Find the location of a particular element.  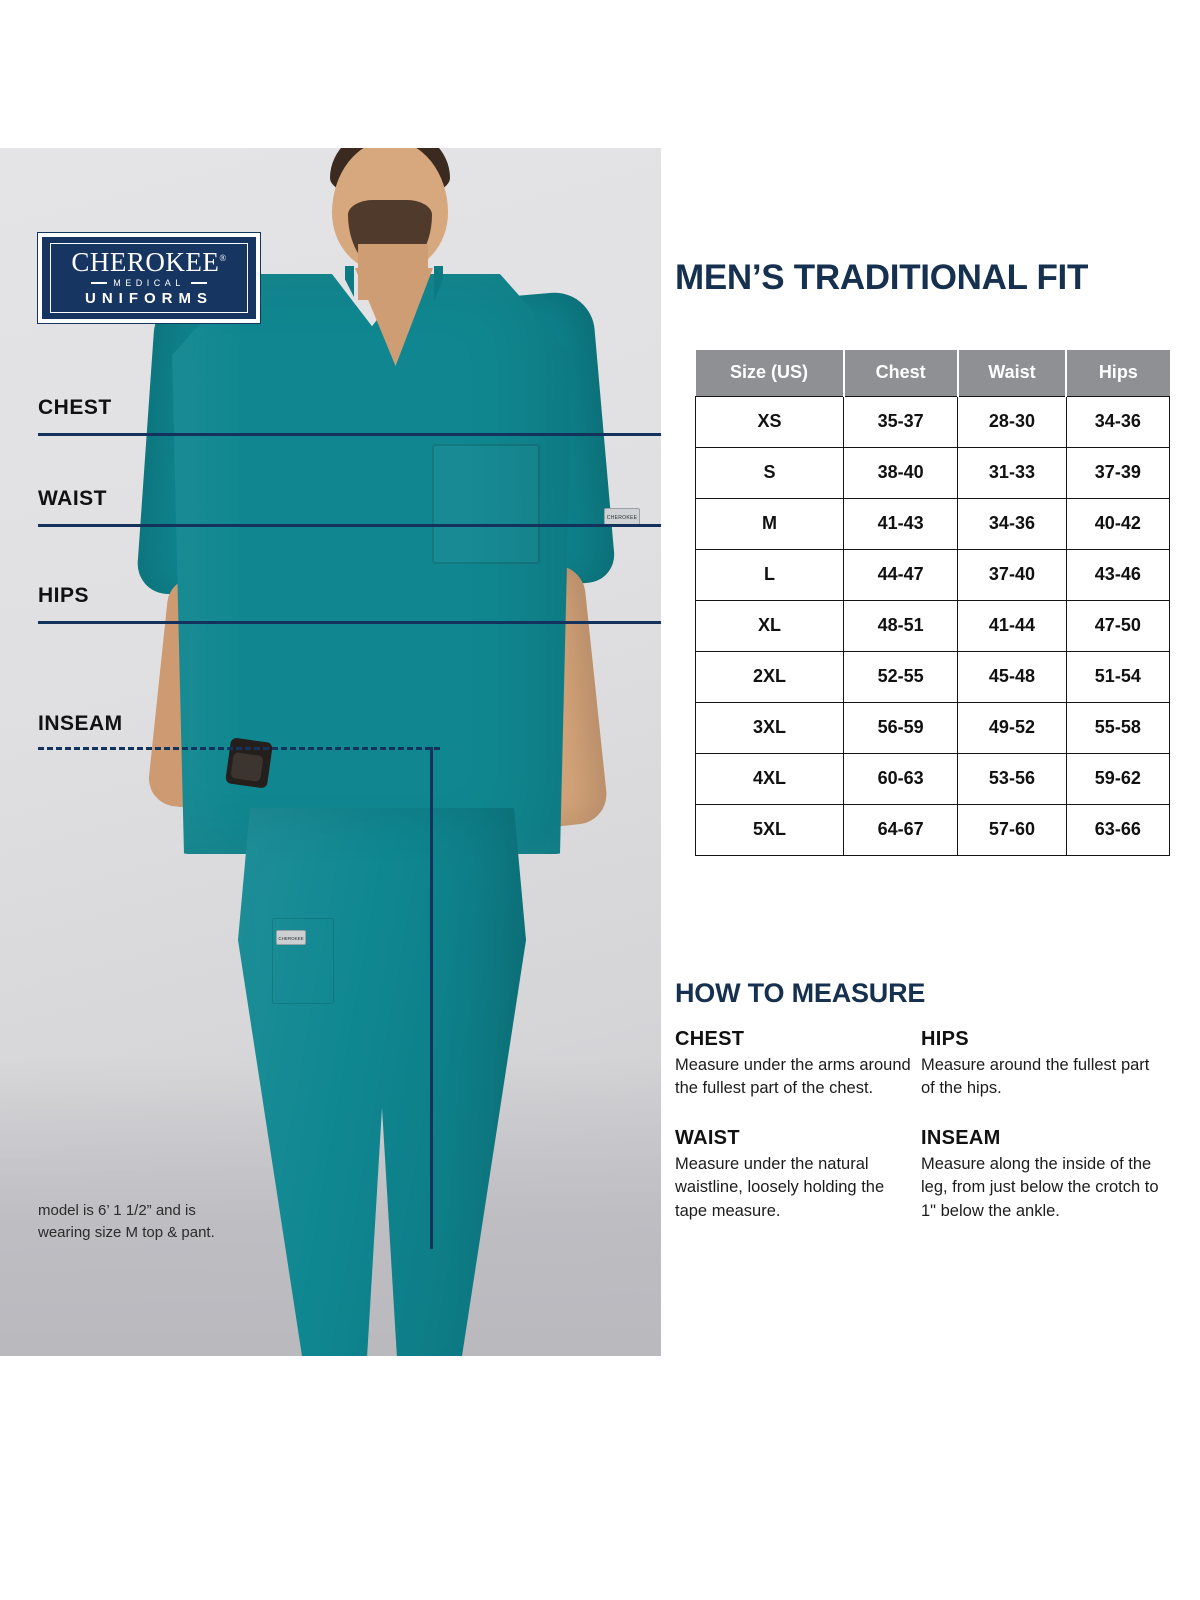

cell-size: 2XL is located at coordinates (769, 676).